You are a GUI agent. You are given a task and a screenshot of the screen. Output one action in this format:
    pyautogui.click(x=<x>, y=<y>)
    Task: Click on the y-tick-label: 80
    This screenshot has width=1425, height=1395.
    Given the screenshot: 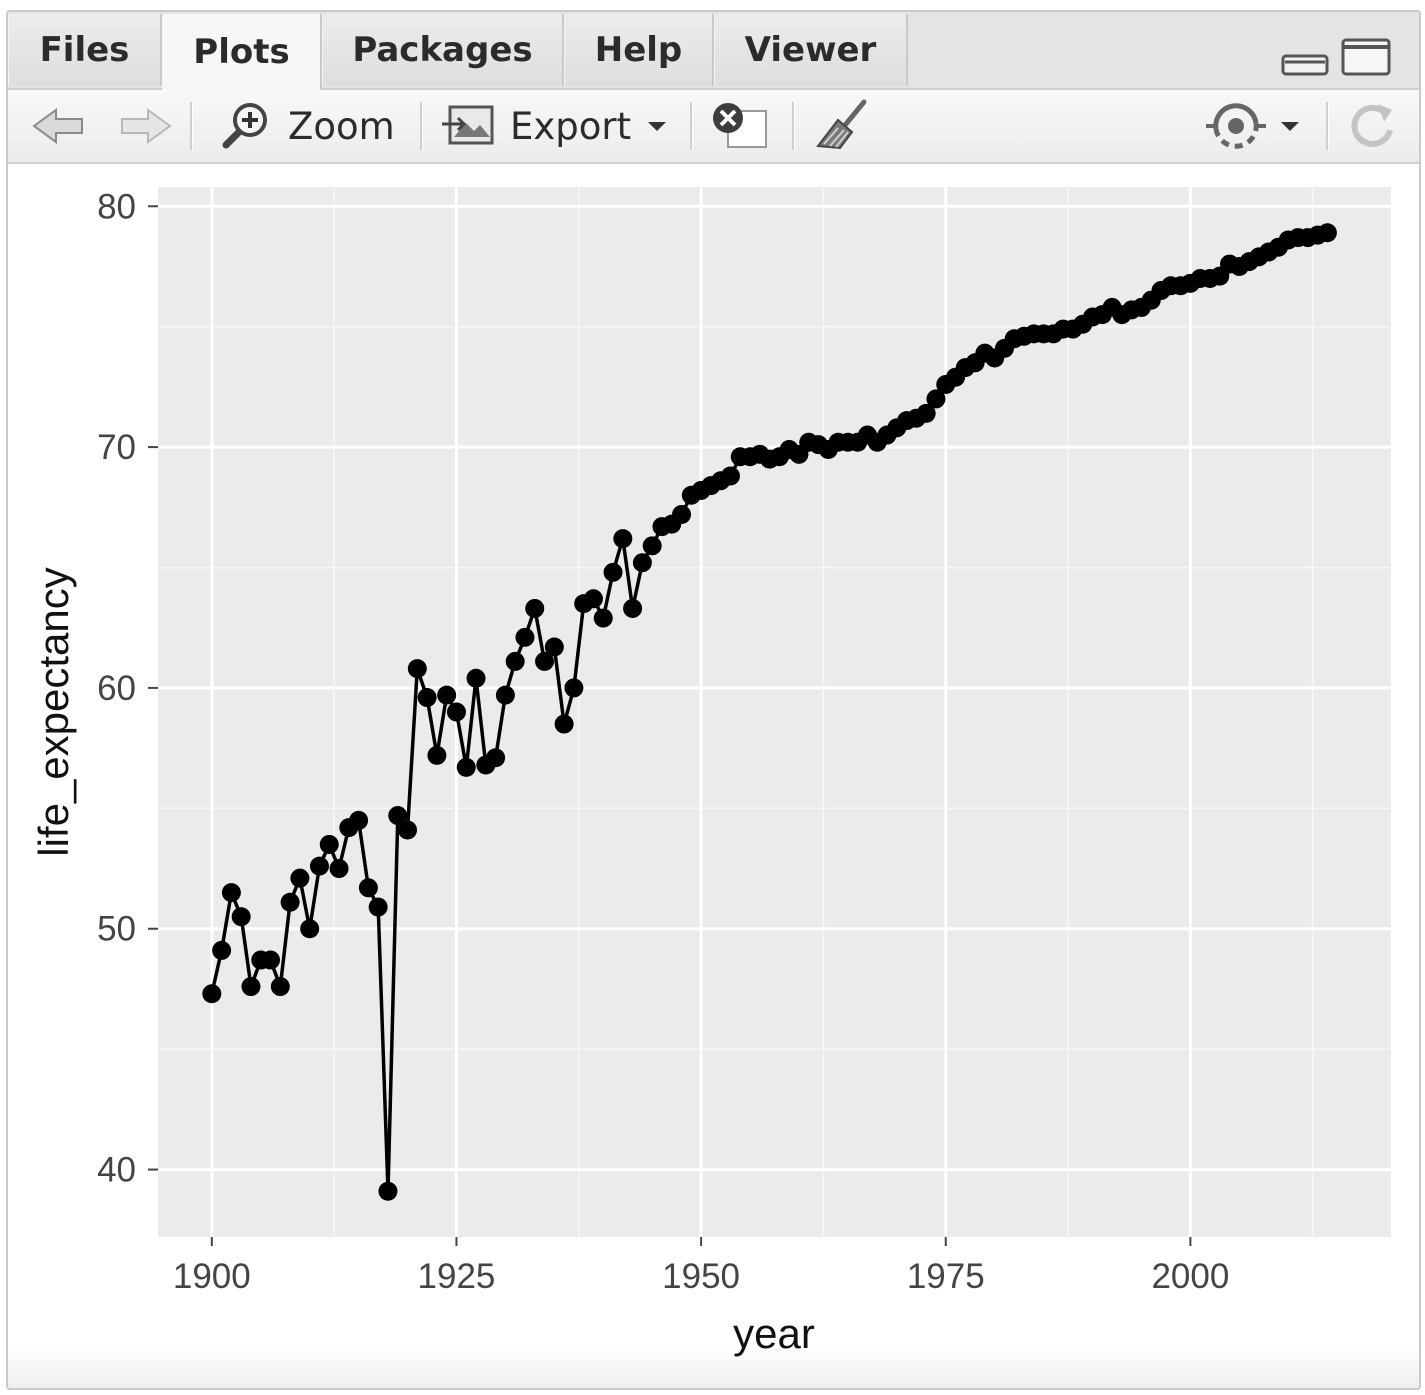 What is the action you would take?
    pyautogui.click(x=116, y=206)
    